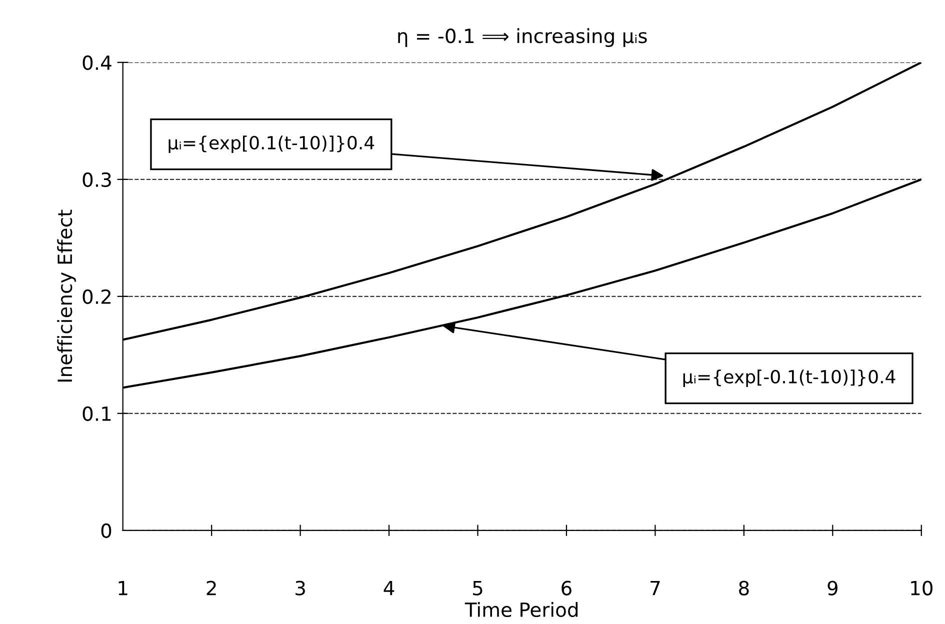  What do you see at coordinates (567, 588) in the screenshot?
I see `x-tick-label: 6` at bounding box center [567, 588].